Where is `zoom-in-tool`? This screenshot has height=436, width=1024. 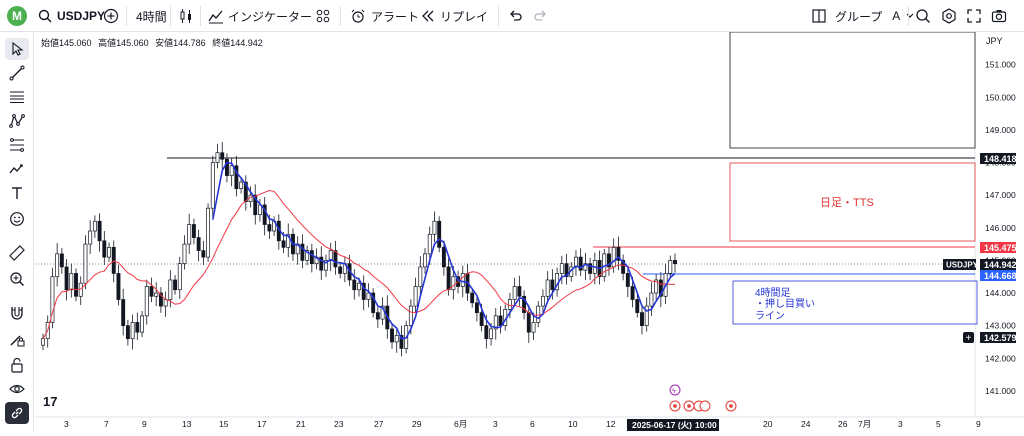 zoom-in-tool is located at coordinates (17, 279).